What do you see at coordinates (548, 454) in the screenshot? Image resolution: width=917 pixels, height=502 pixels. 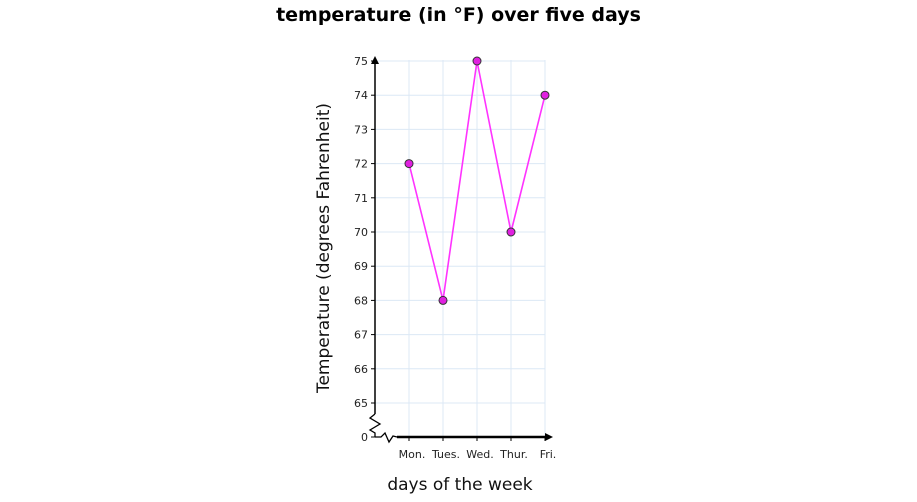 I see `x-tick-label: Fri.` at bounding box center [548, 454].